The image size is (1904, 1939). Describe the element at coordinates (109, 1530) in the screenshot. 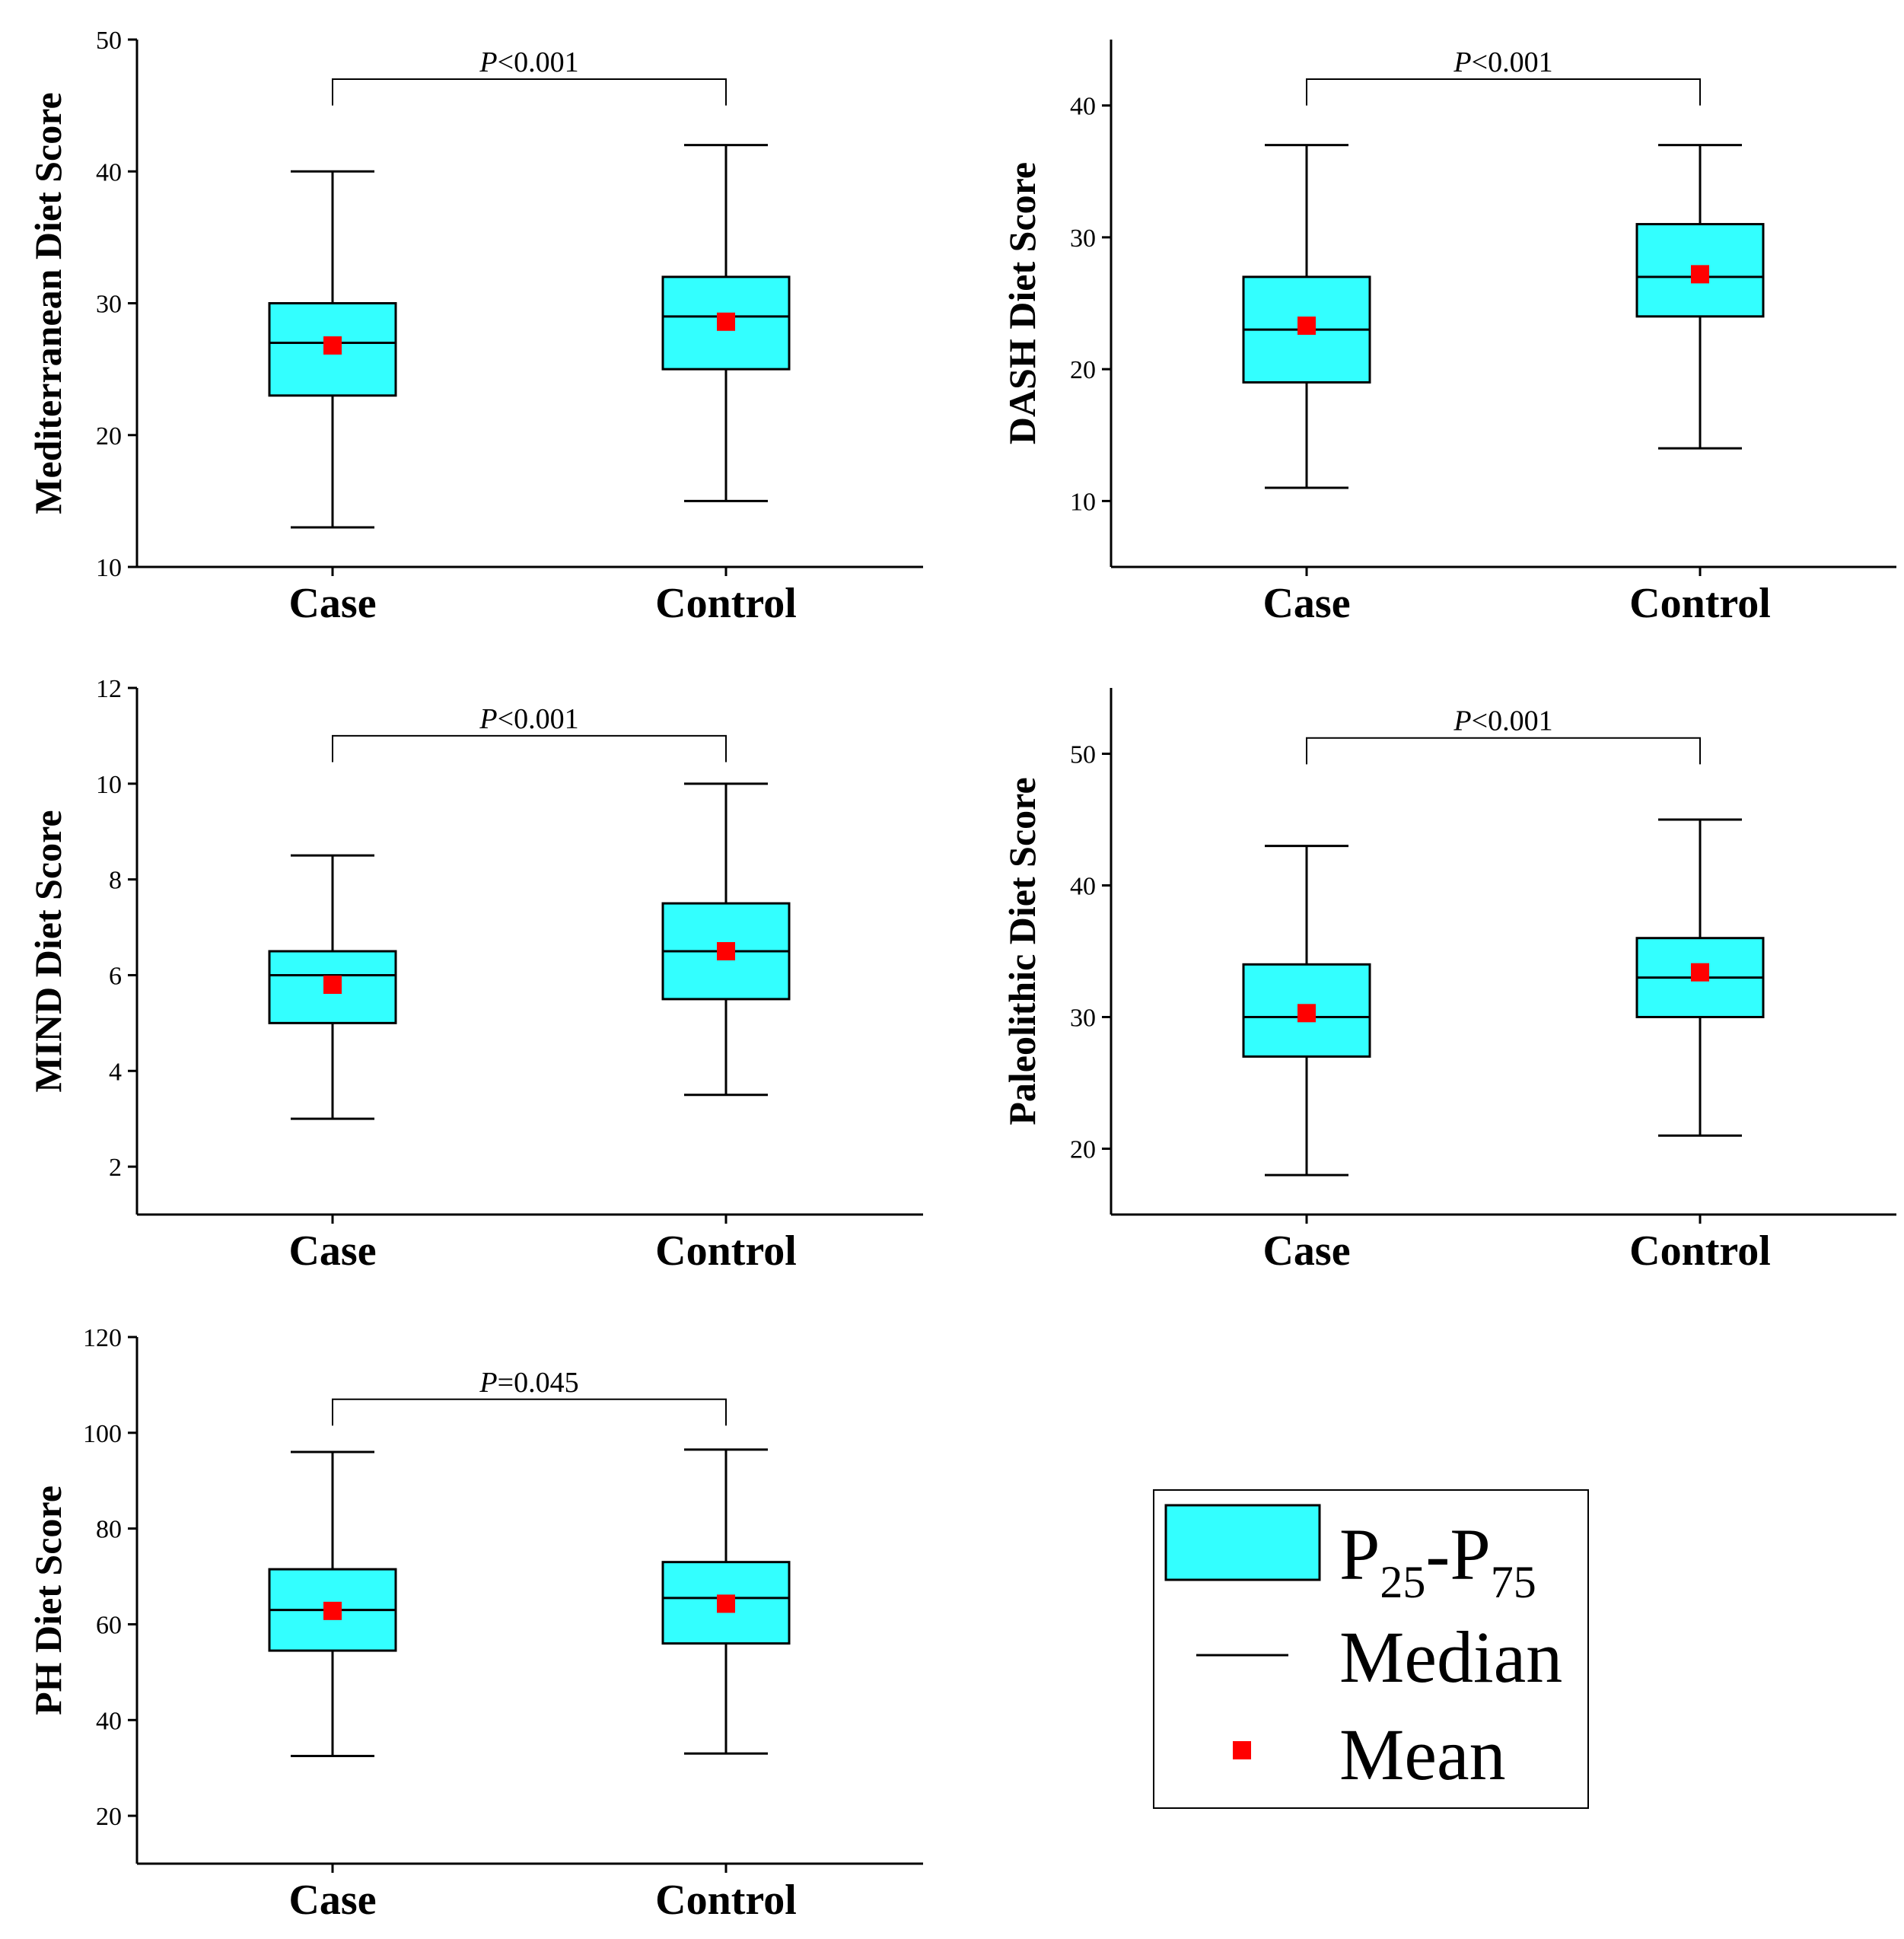

I see `y-tick-label: 80` at that location.